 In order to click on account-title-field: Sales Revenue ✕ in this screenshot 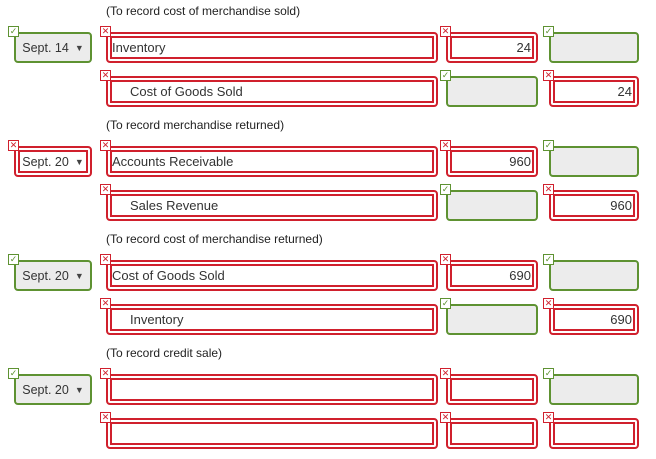, I will do `click(269, 202)`.